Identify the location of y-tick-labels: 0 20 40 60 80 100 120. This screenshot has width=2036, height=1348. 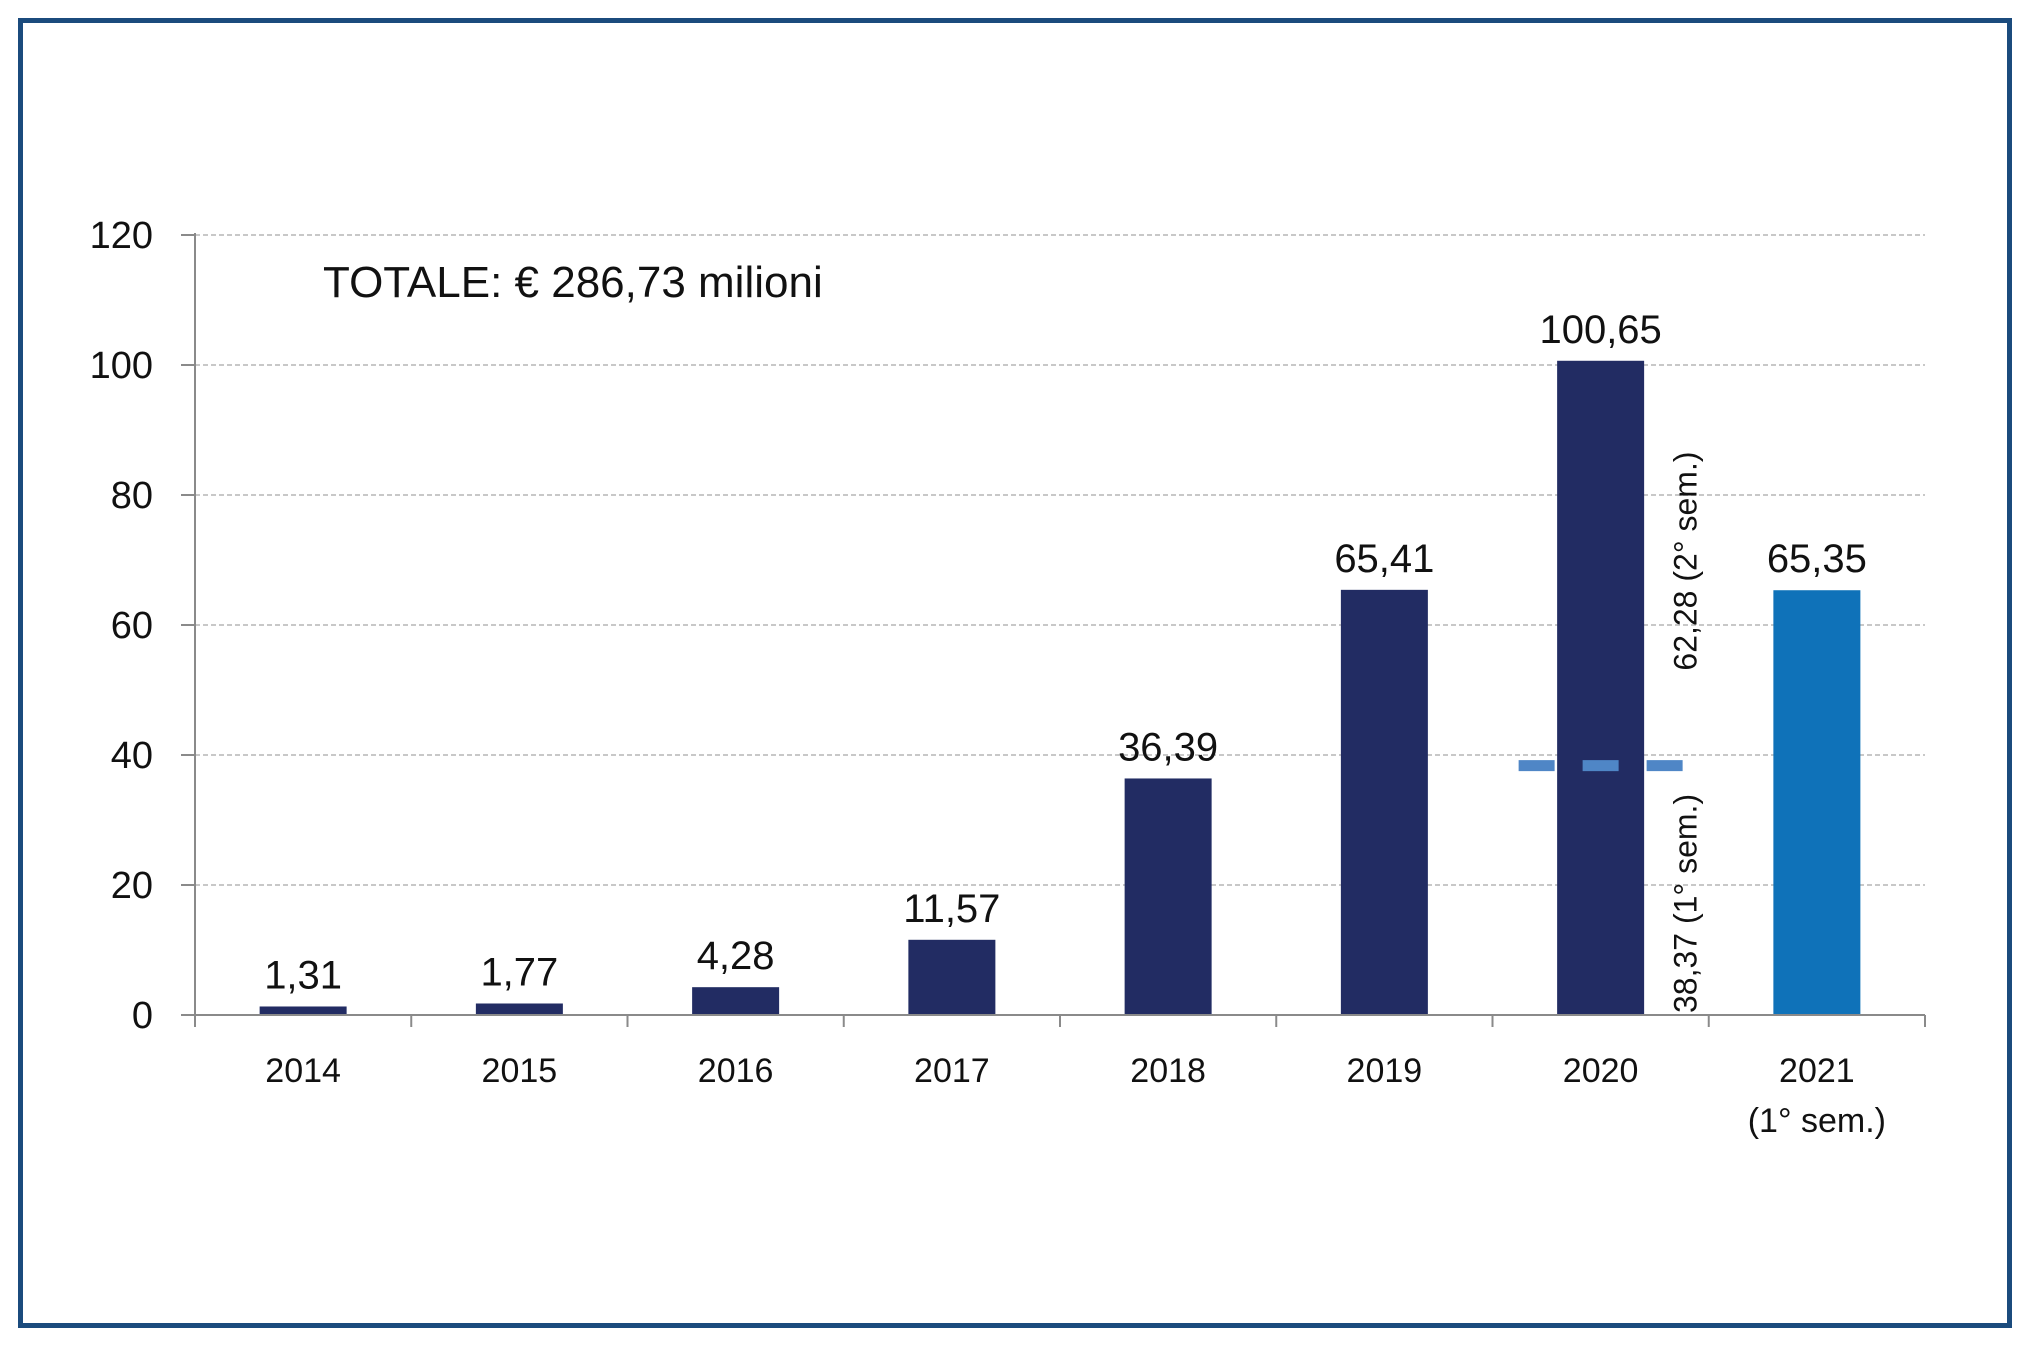
(121, 626).